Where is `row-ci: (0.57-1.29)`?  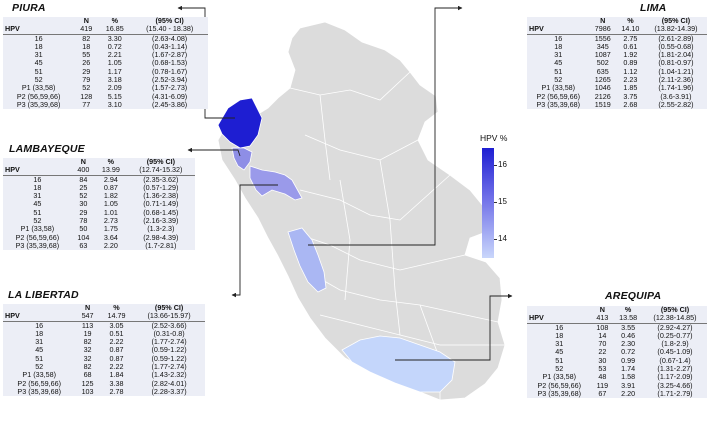 row-ci: (0.57-1.29) is located at coordinates (161, 187).